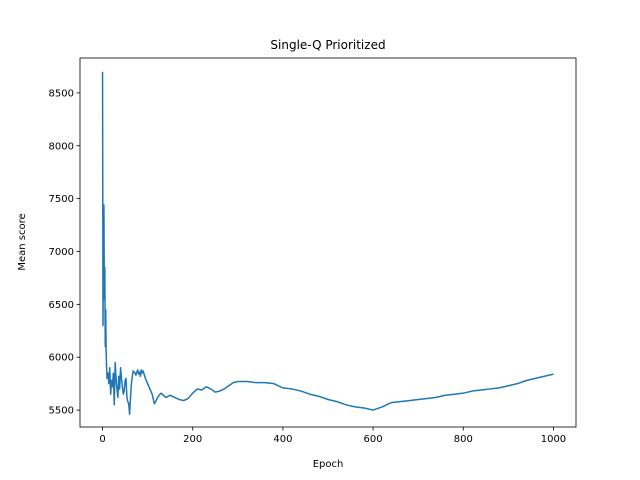 This screenshot has width=640, height=480. I want to click on y-tick-label: 6500, so click(61, 305).